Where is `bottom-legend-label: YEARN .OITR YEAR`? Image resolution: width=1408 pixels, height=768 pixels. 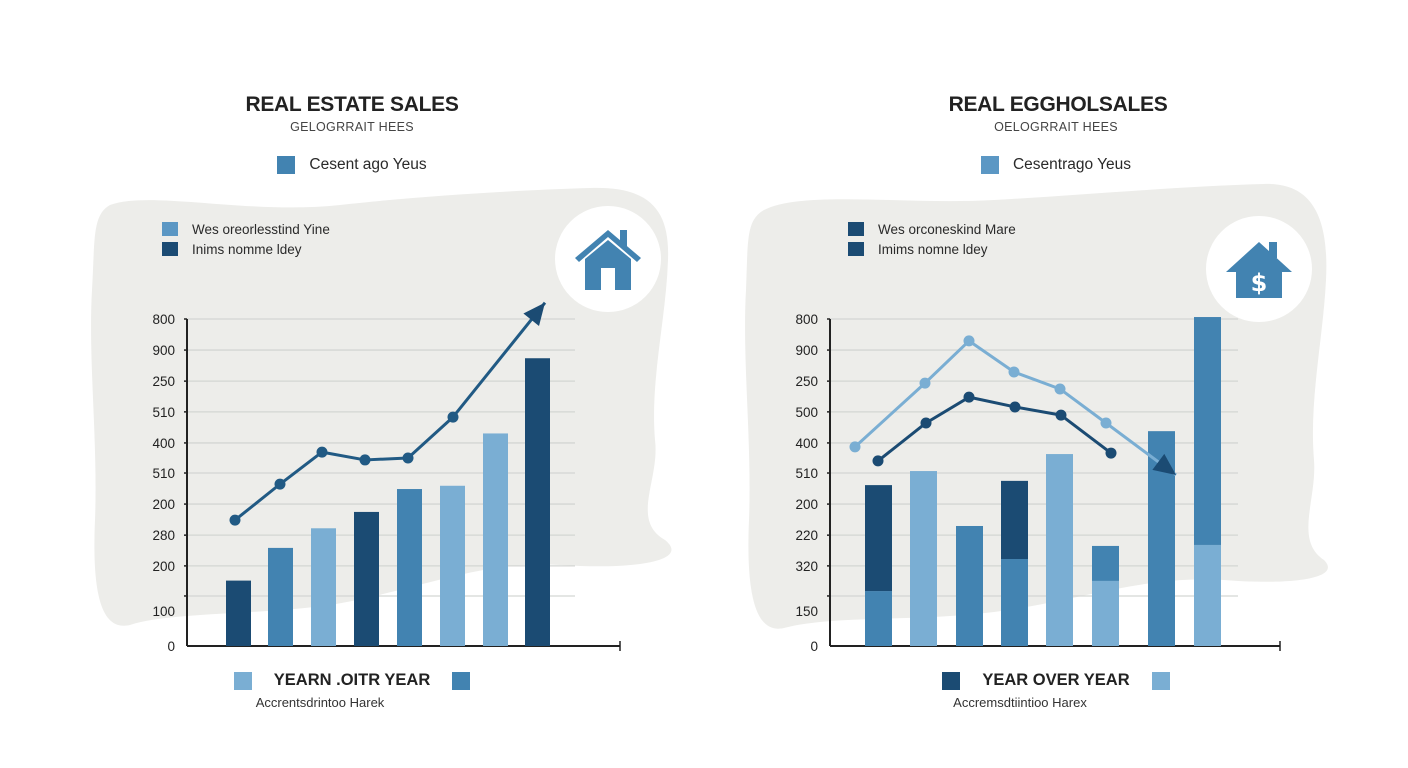
bottom-legend-label: YEARN .OITR YEAR is located at coordinates (352, 680).